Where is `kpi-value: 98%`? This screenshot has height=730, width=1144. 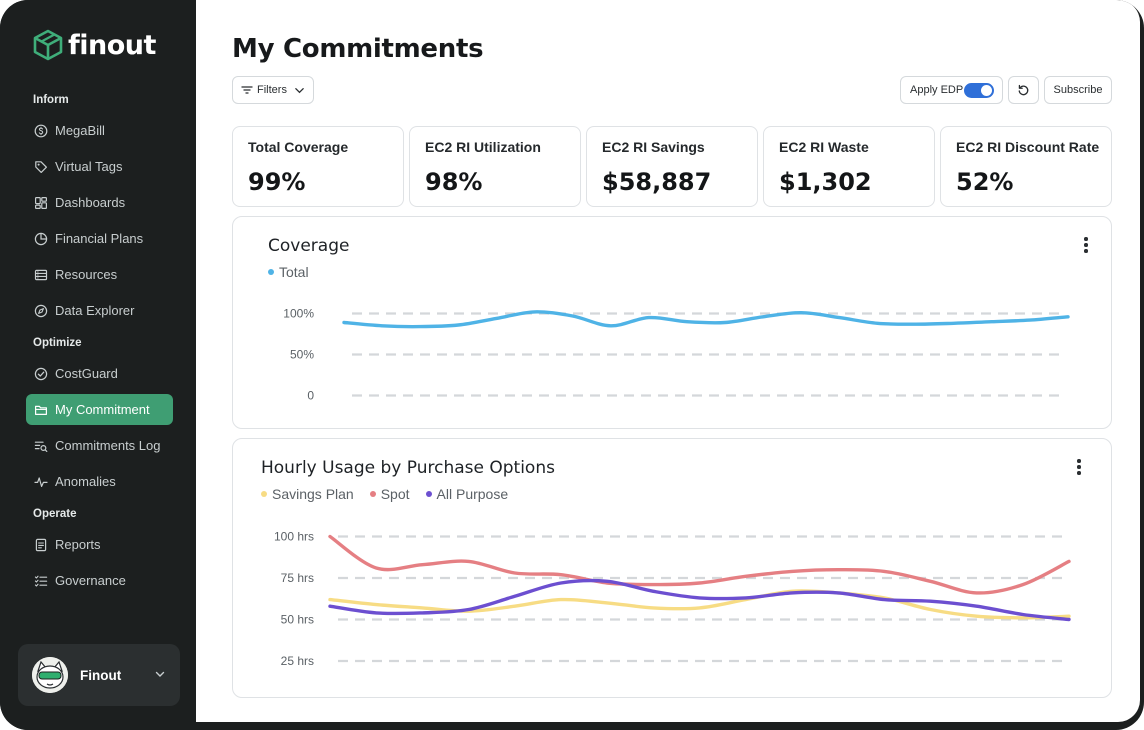
kpi-value: 98% is located at coordinates (454, 182).